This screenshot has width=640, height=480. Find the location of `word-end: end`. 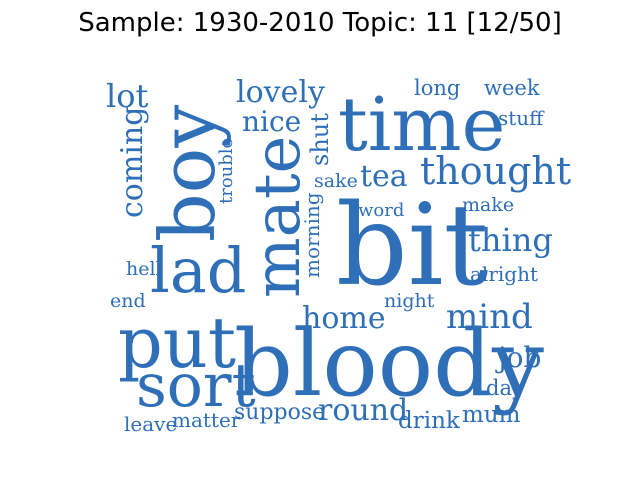

word-end: end is located at coordinates (128, 301).